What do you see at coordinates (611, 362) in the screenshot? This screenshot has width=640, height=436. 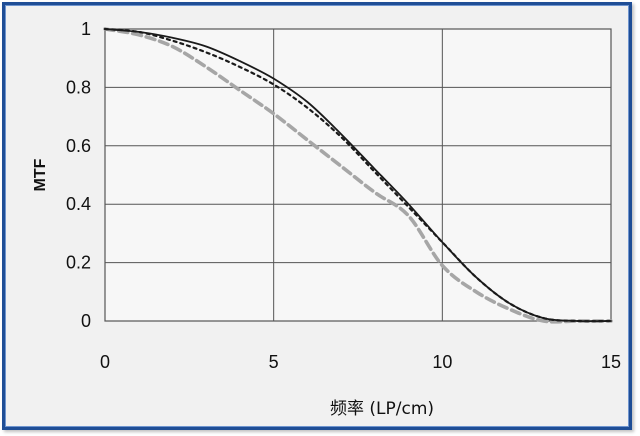 I see `x-tick-label: 15` at bounding box center [611, 362].